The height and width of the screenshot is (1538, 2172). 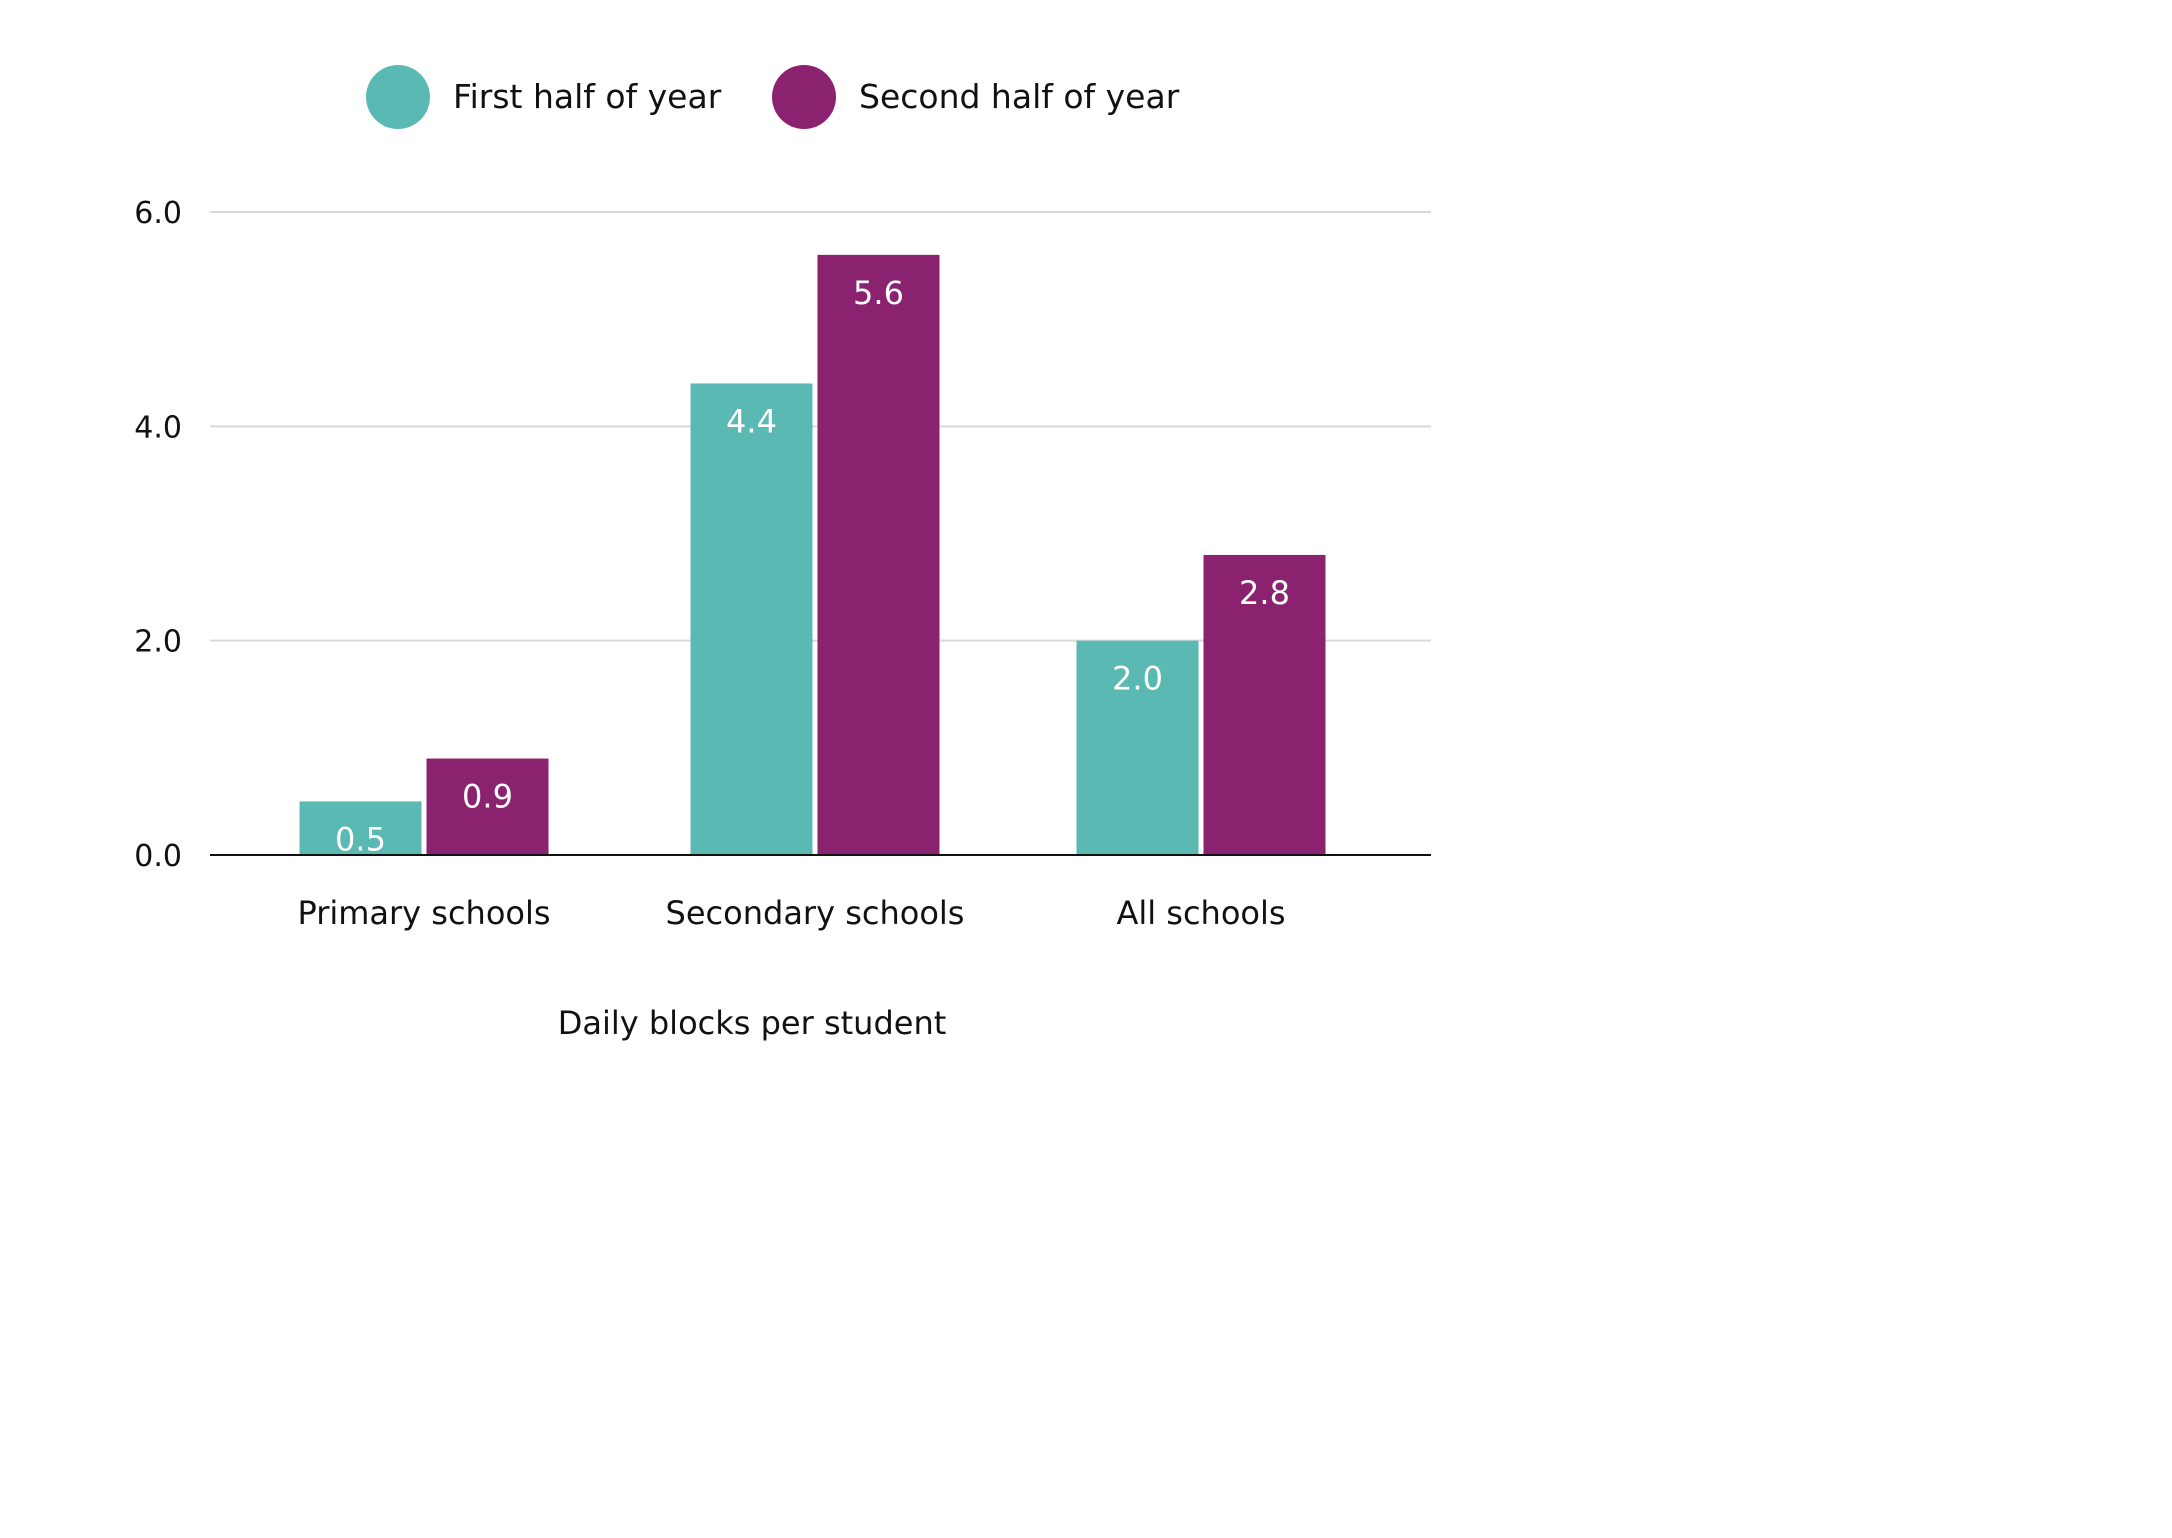 What do you see at coordinates (360, 839) in the screenshot?
I see `bar-value-label: 0.5` at bounding box center [360, 839].